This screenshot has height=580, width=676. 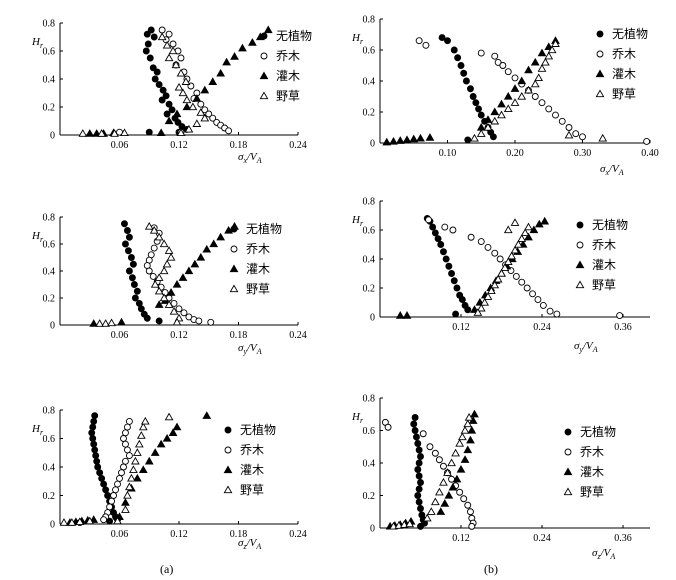 What do you see at coordinates (288, 56) in the screenshot?
I see `legend-label: 乔木` at bounding box center [288, 56].